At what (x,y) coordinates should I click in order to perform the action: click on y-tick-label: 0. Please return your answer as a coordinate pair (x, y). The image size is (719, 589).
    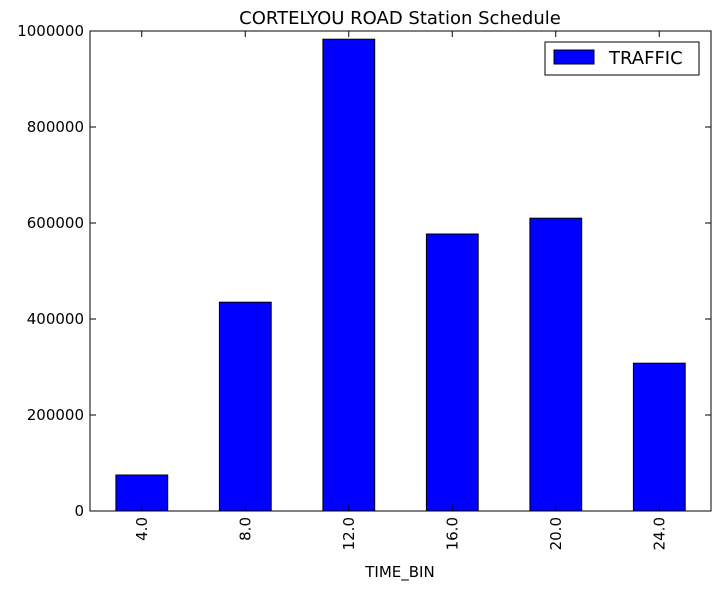
    Looking at the image, I should click on (79, 511).